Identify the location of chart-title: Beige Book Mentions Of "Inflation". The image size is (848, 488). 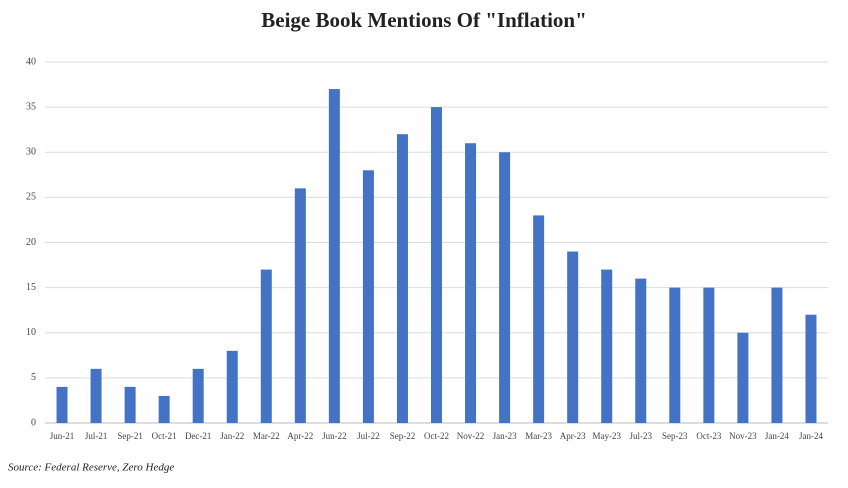
(424, 20).